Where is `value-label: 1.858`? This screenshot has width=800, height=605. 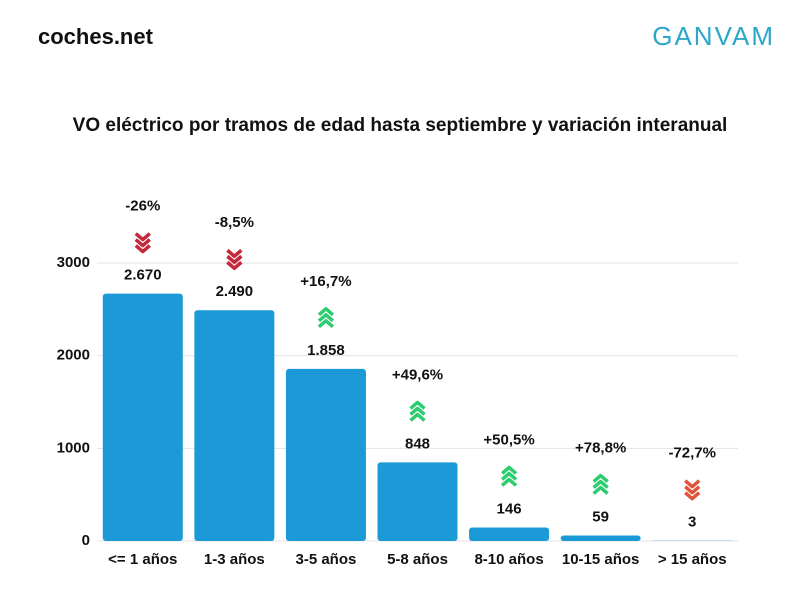 value-label: 1.858 is located at coordinates (326, 350).